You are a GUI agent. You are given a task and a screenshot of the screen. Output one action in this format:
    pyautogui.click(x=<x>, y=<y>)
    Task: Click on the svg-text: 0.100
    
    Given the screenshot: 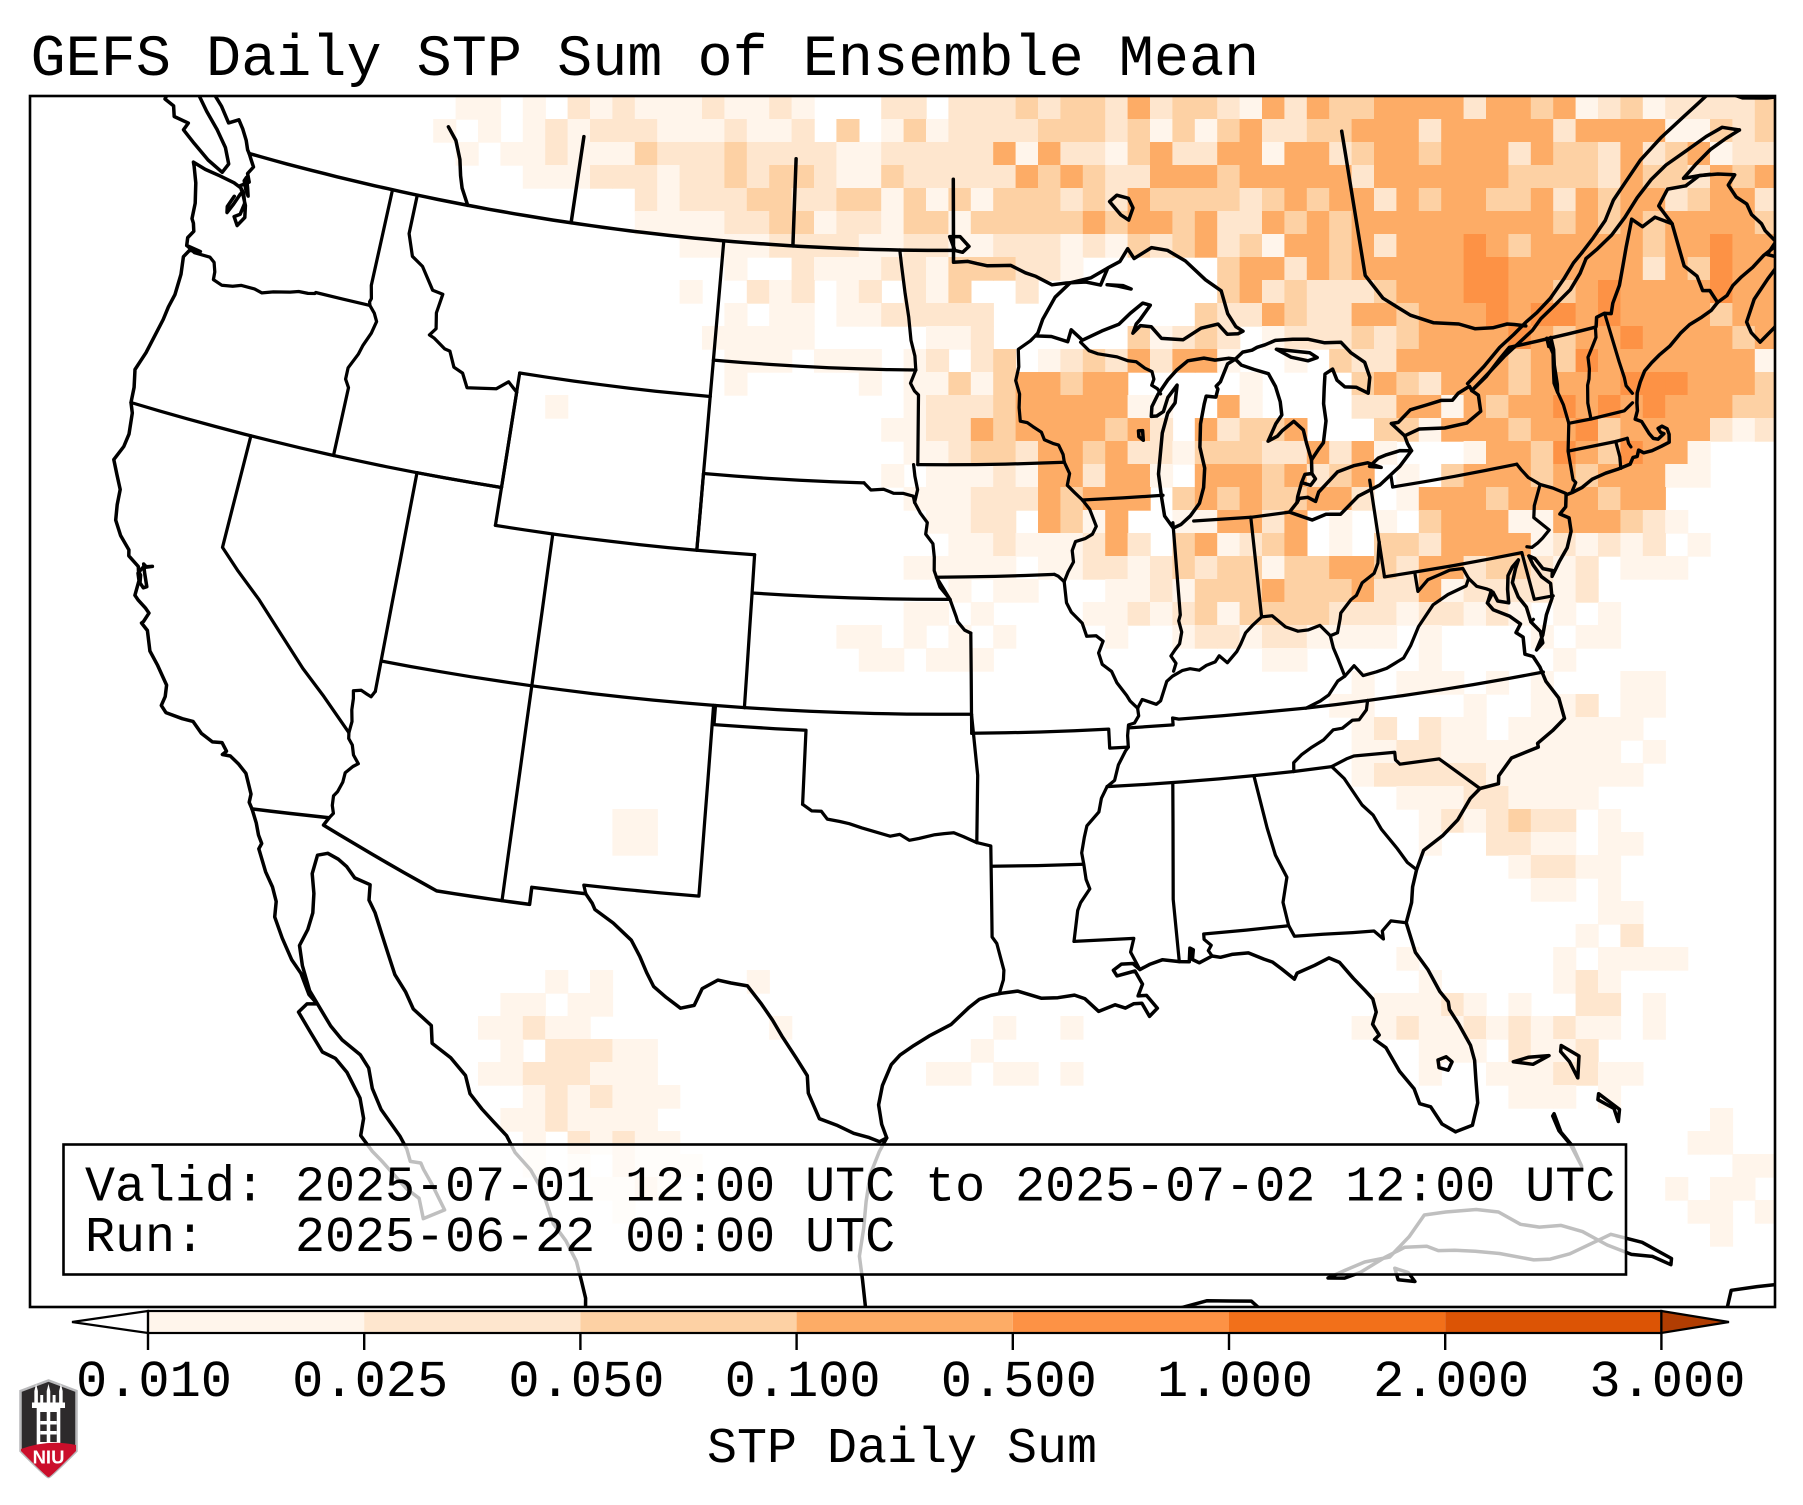 What is the action you would take?
    pyautogui.click(x=803, y=1382)
    